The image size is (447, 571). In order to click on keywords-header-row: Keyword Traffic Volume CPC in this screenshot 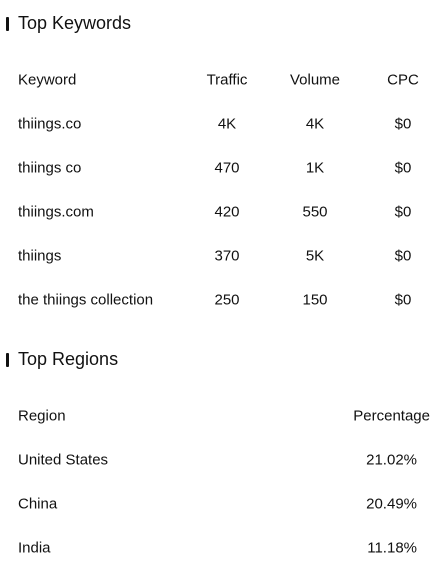, I will do `click(223, 80)`.